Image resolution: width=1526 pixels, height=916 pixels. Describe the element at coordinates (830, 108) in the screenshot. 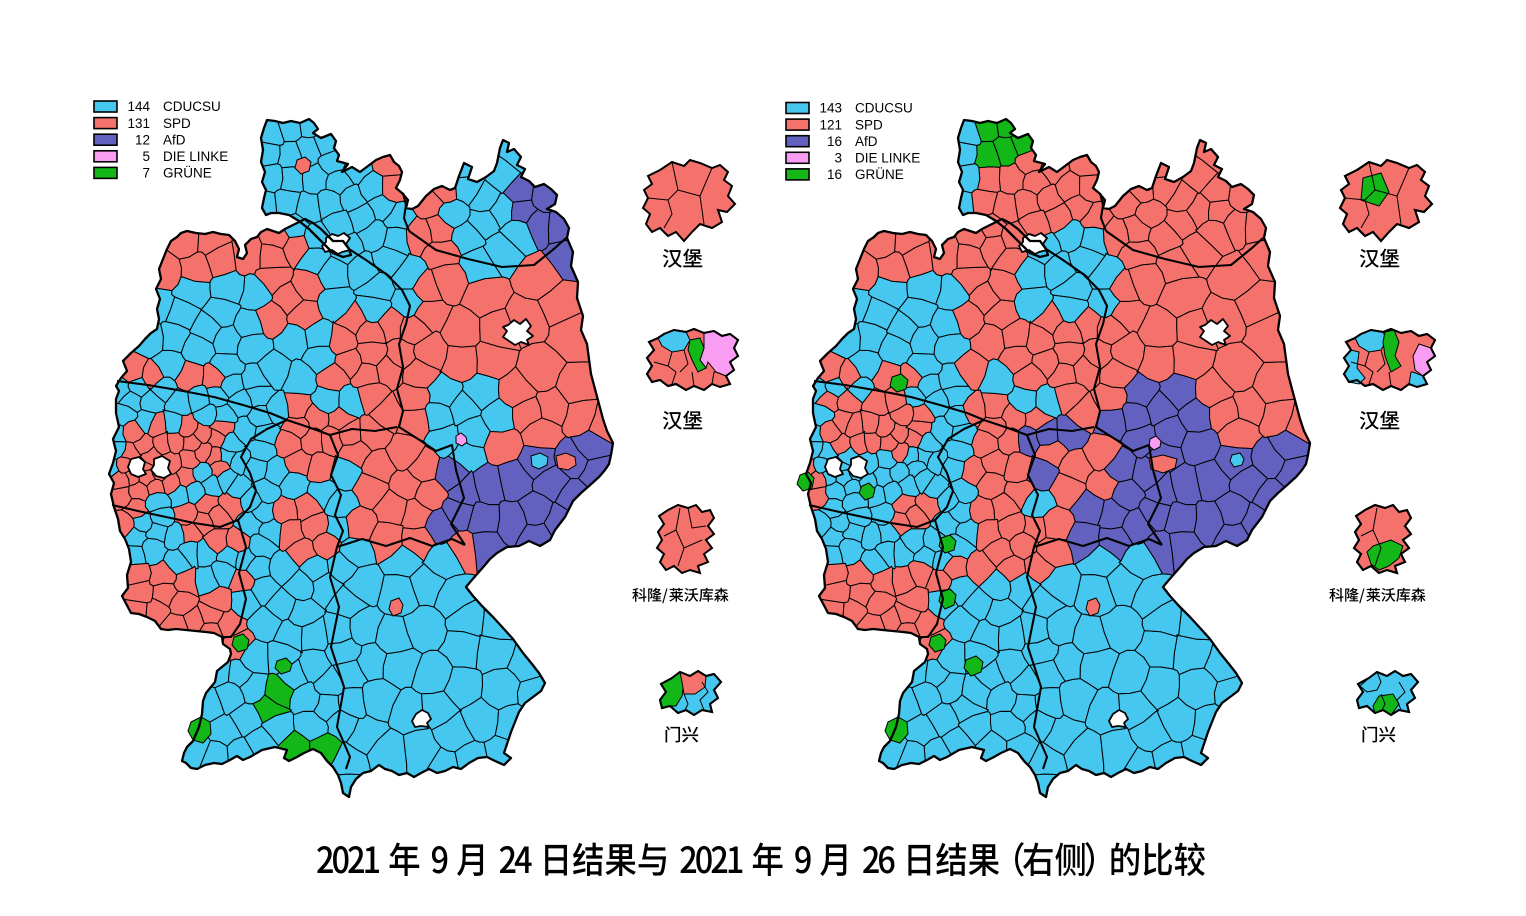

I see `svg-text: 143` at that location.